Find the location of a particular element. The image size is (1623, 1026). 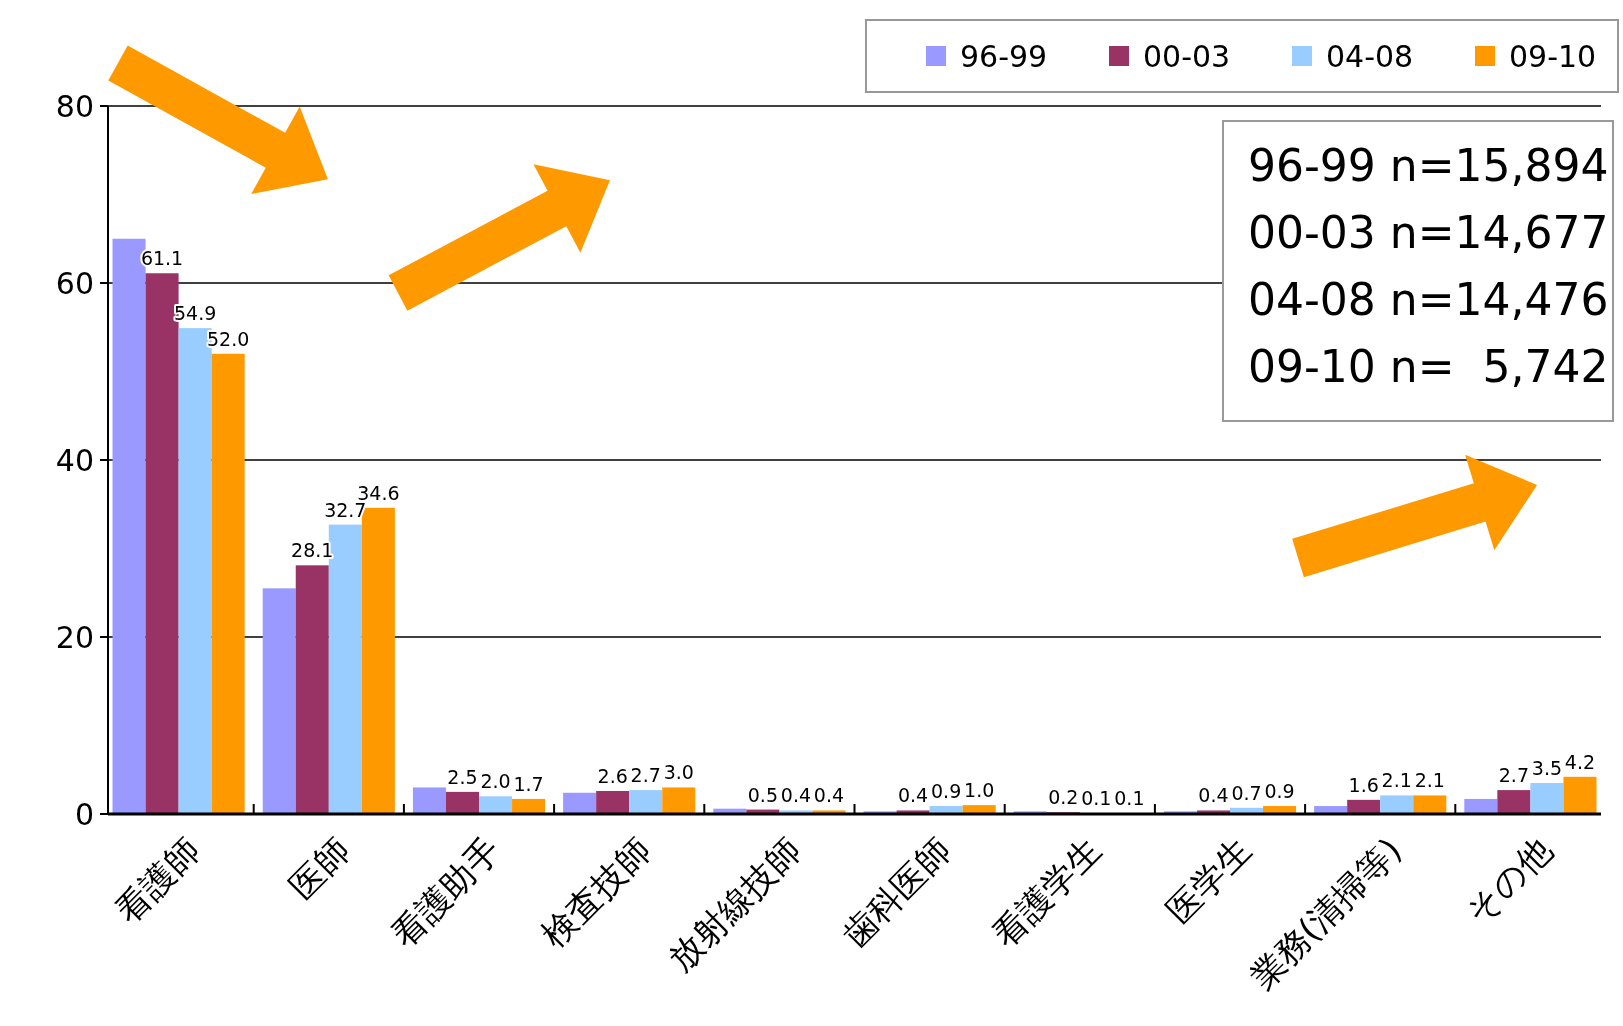

data-label: 1.7 is located at coordinates (528, 783).